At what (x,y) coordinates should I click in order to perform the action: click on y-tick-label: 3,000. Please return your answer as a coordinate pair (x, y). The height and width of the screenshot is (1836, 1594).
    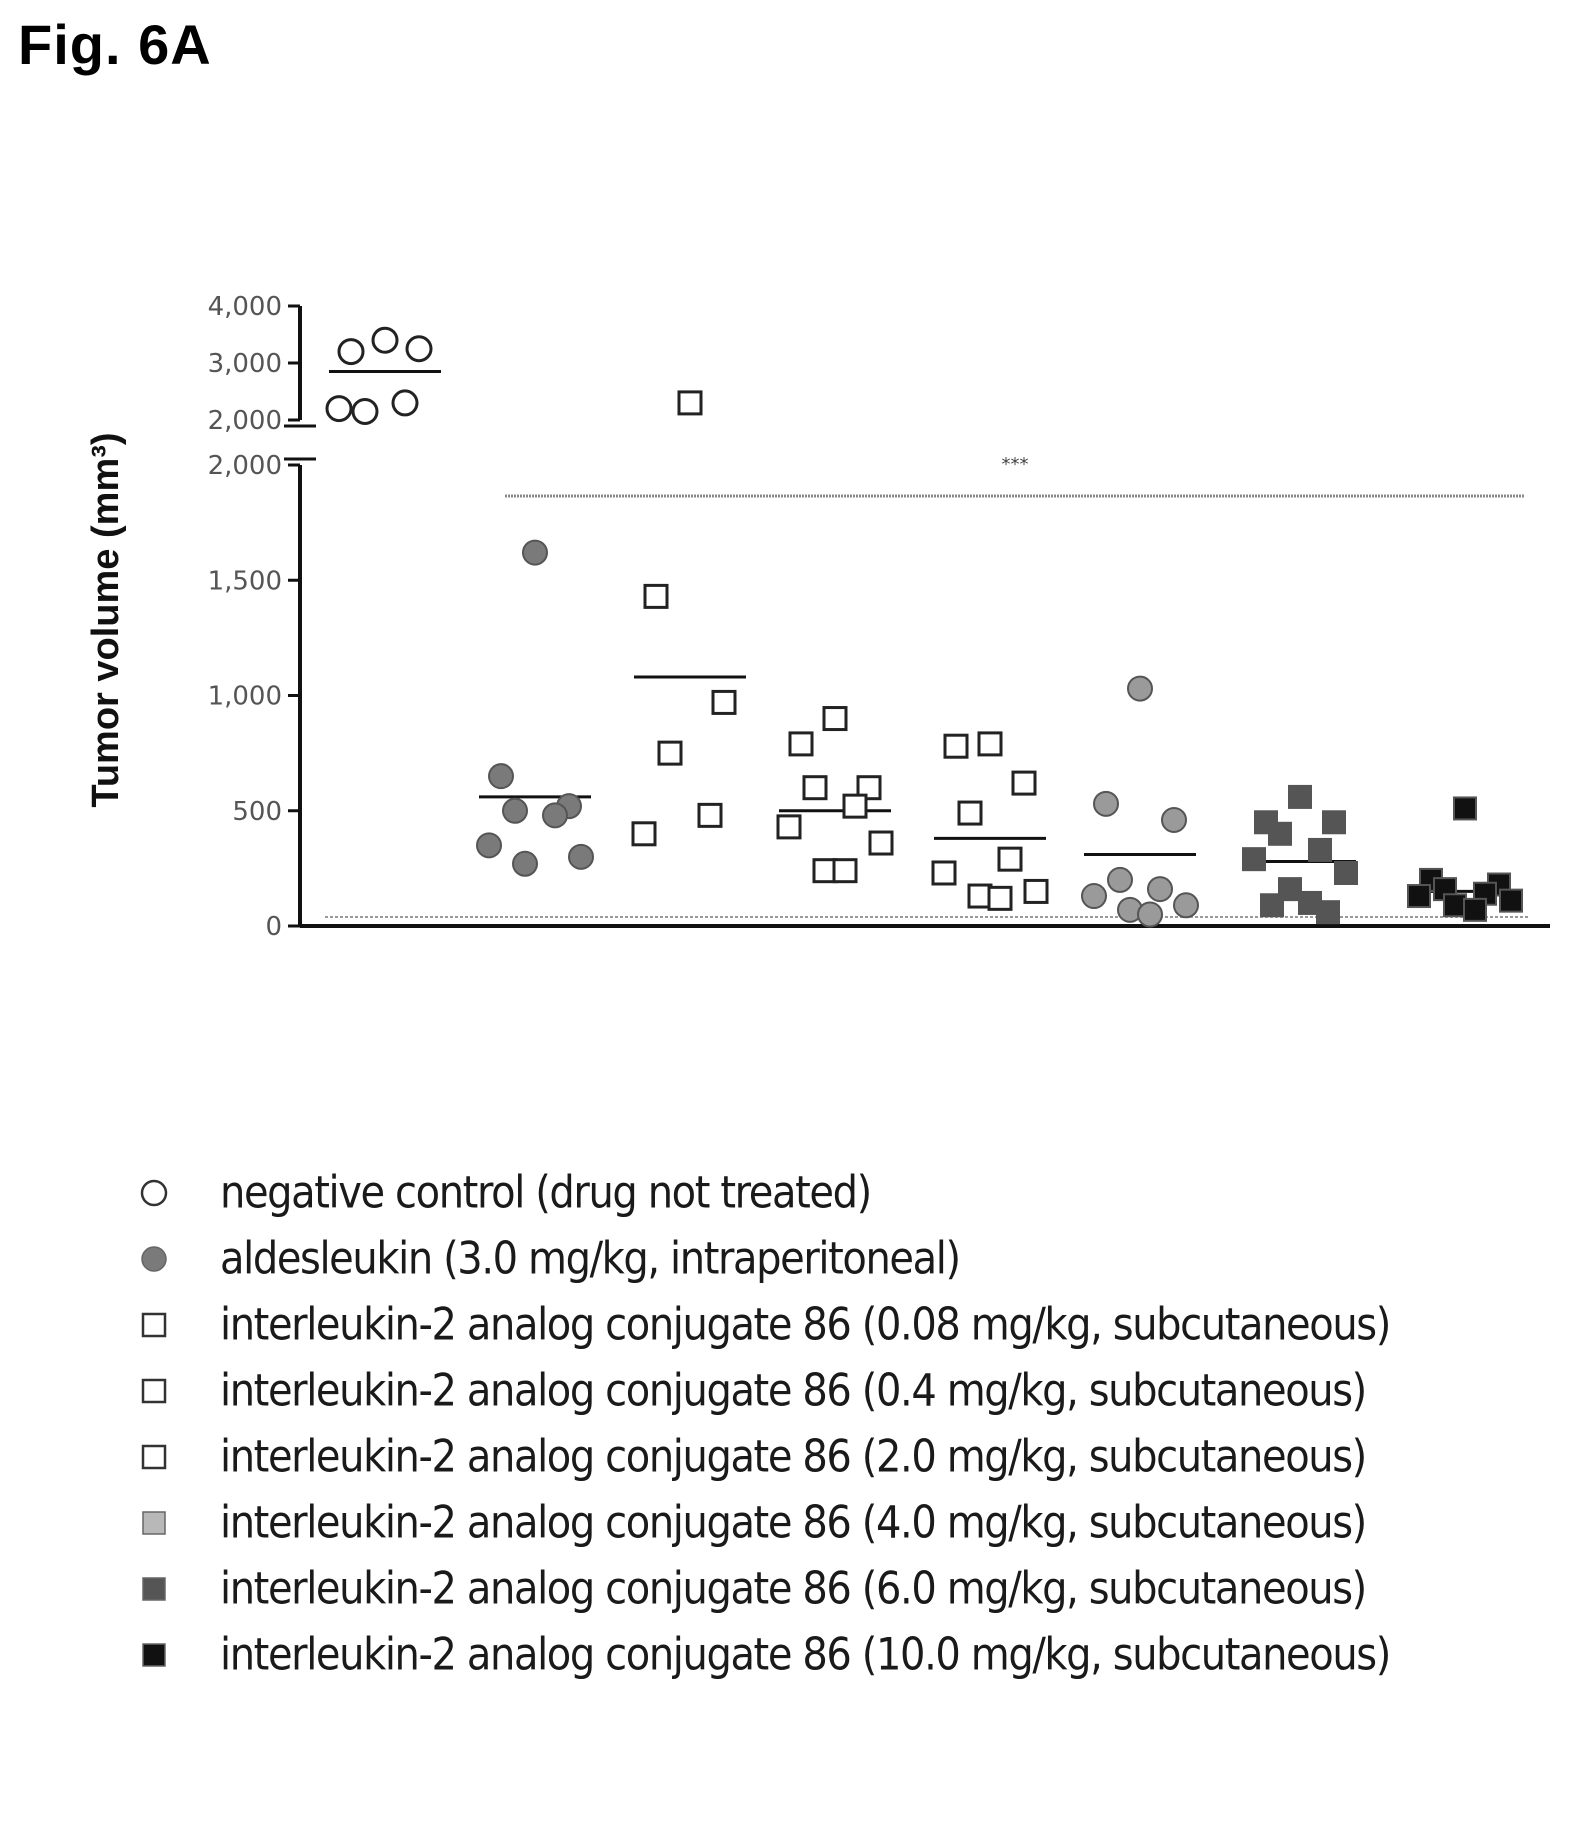
    Looking at the image, I should click on (245, 364).